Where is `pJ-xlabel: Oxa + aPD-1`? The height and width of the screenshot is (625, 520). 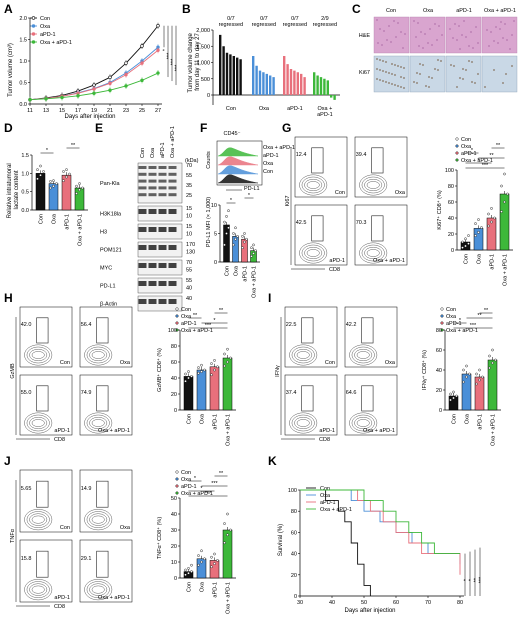
pJ-xlabel: Oxa + aPD-1 is located at coordinates (229, 598).